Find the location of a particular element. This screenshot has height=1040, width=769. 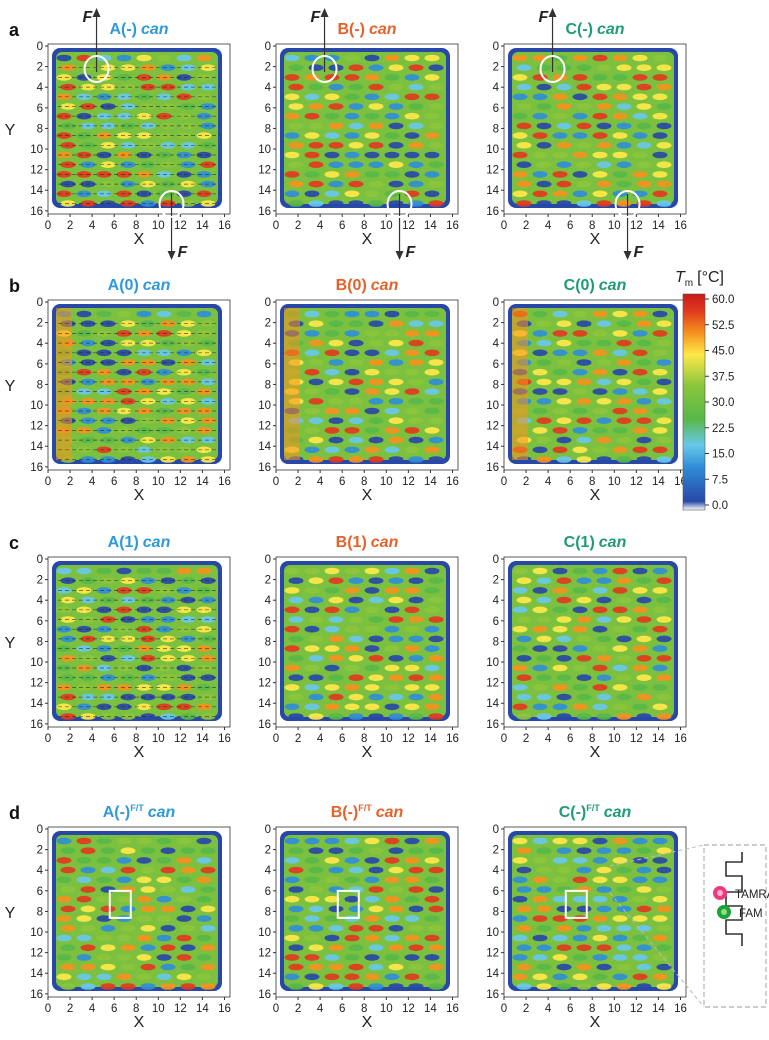

row-label: b is located at coordinates (14, 286).